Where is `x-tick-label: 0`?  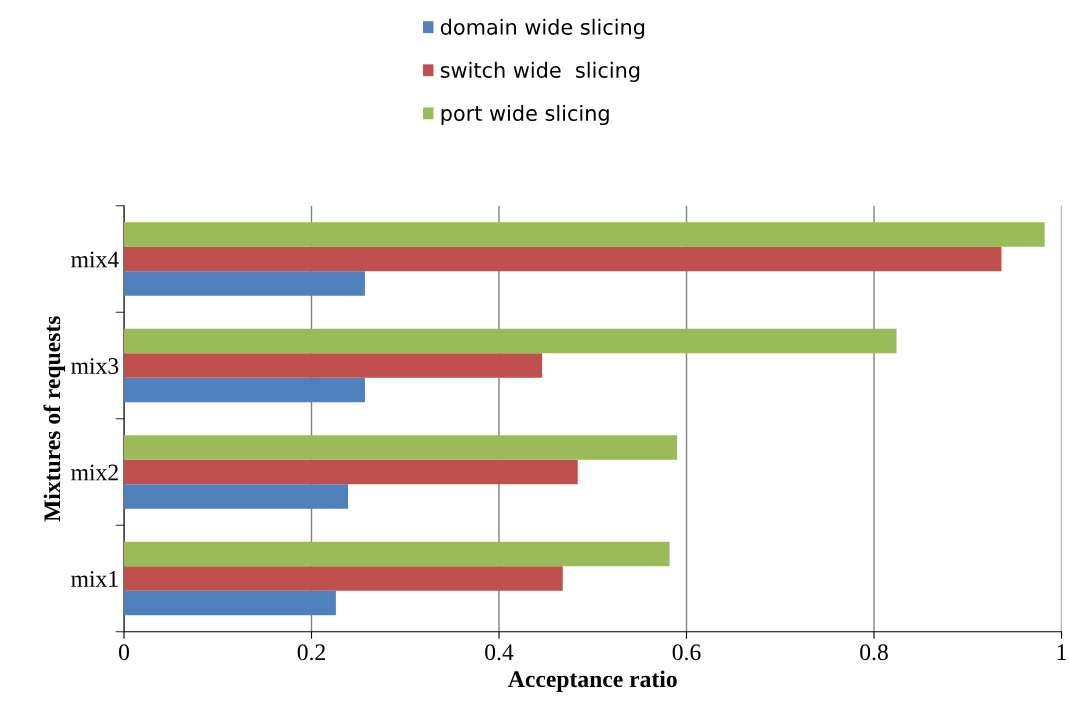
x-tick-label: 0 is located at coordinates (124, 652).